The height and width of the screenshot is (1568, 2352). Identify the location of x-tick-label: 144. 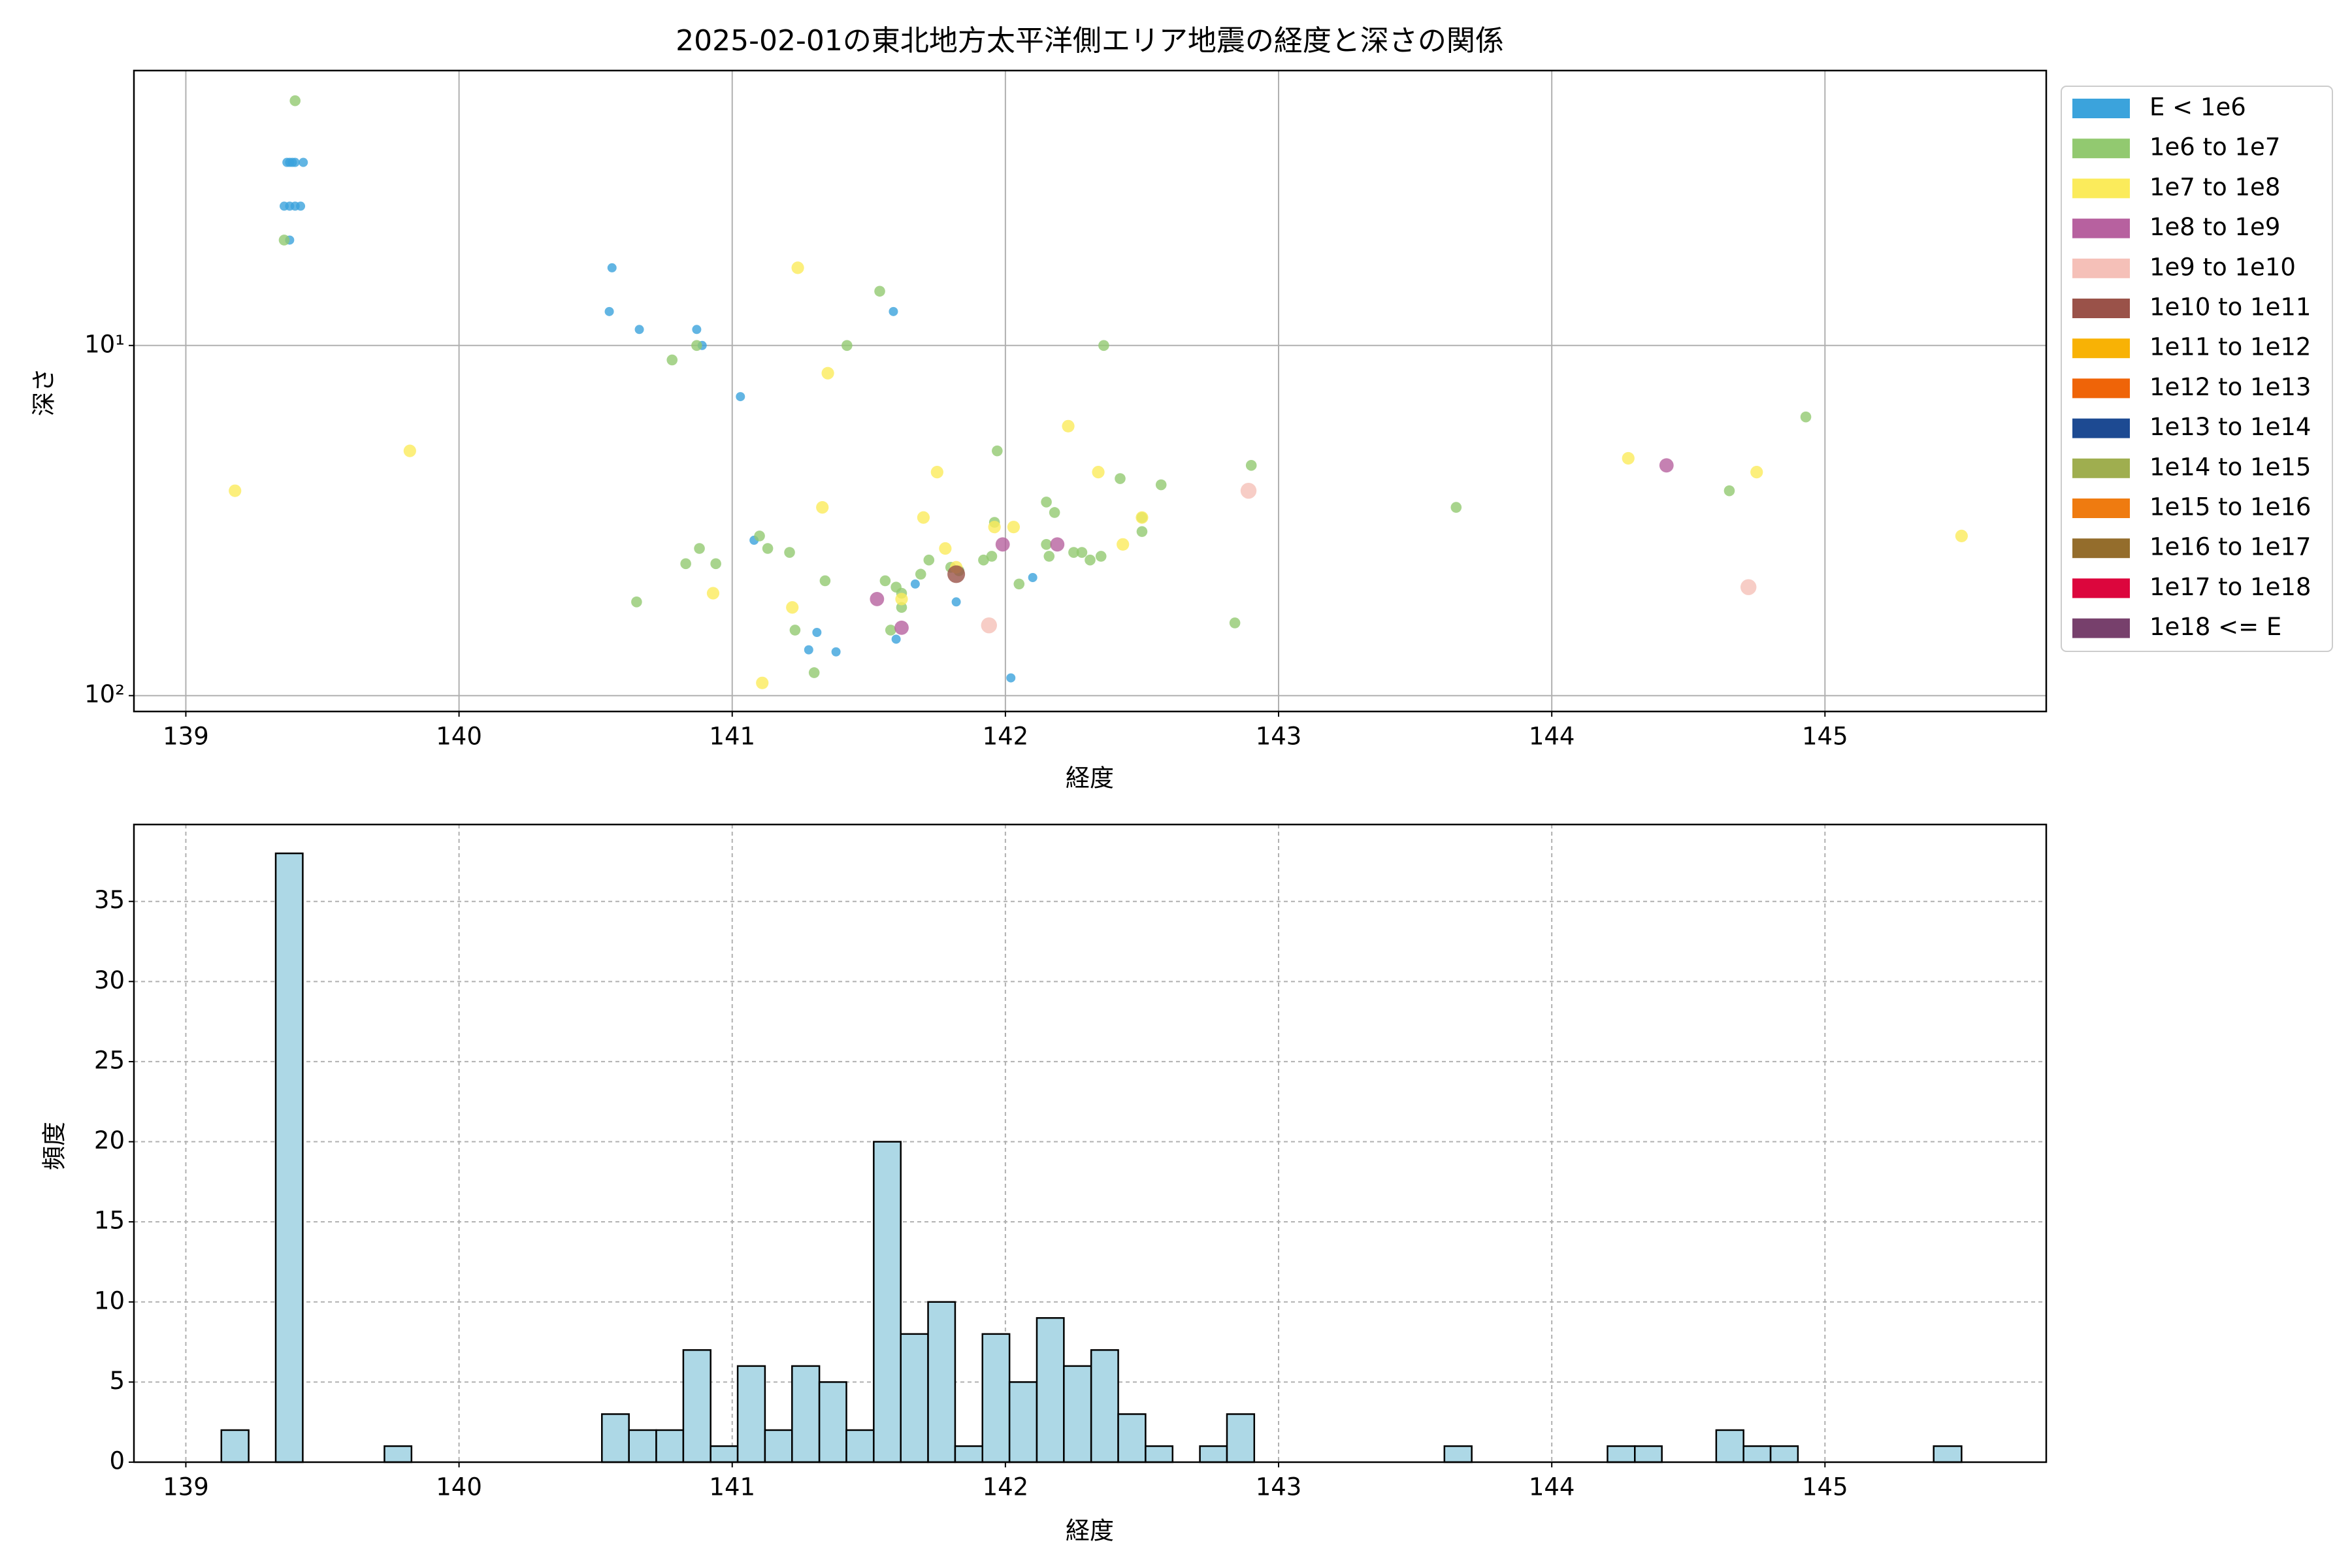
(1552, 1487).